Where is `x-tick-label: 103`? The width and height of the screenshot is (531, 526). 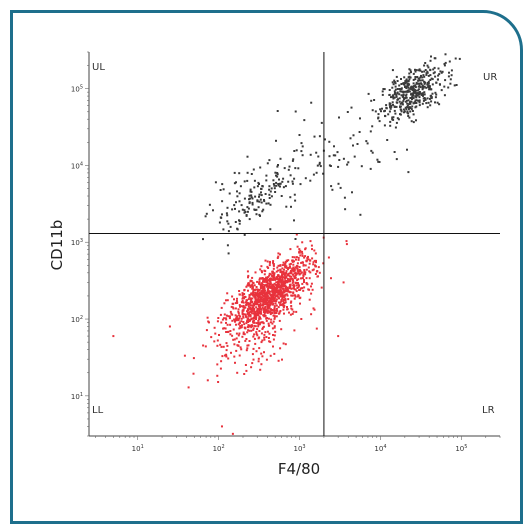 x-tick-label: 103 is located at coordinates (300, 448).